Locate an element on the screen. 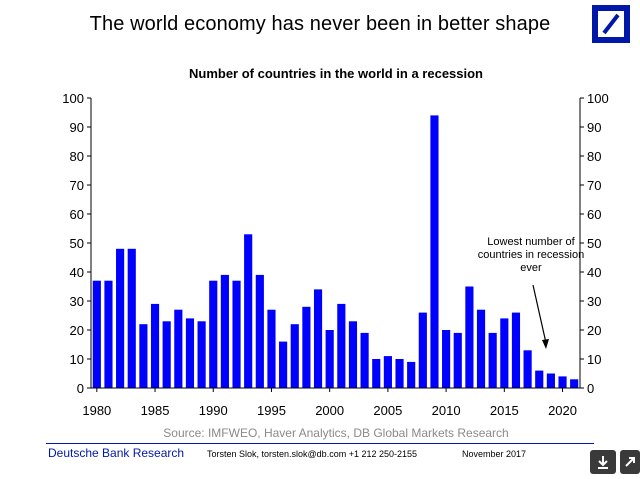 This screenshot has height=479, width=640. bar-2011 is located at coordinates (457, 360).